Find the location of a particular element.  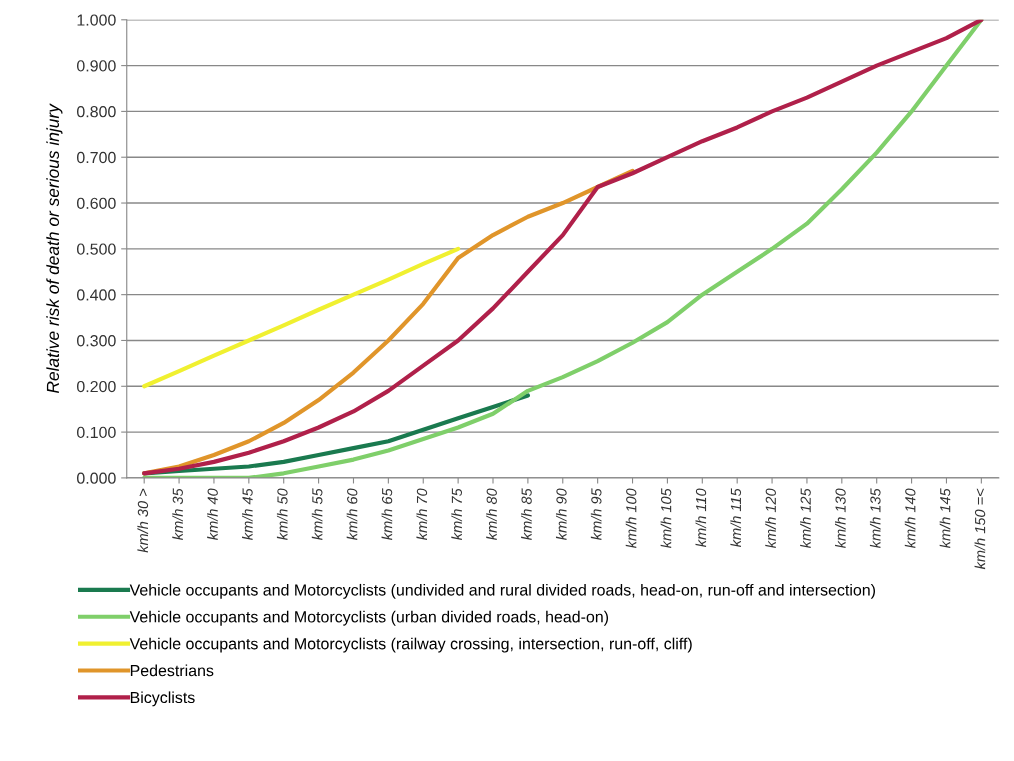

x-tick-label: km/h 35 is located at coordinates (177, 514).